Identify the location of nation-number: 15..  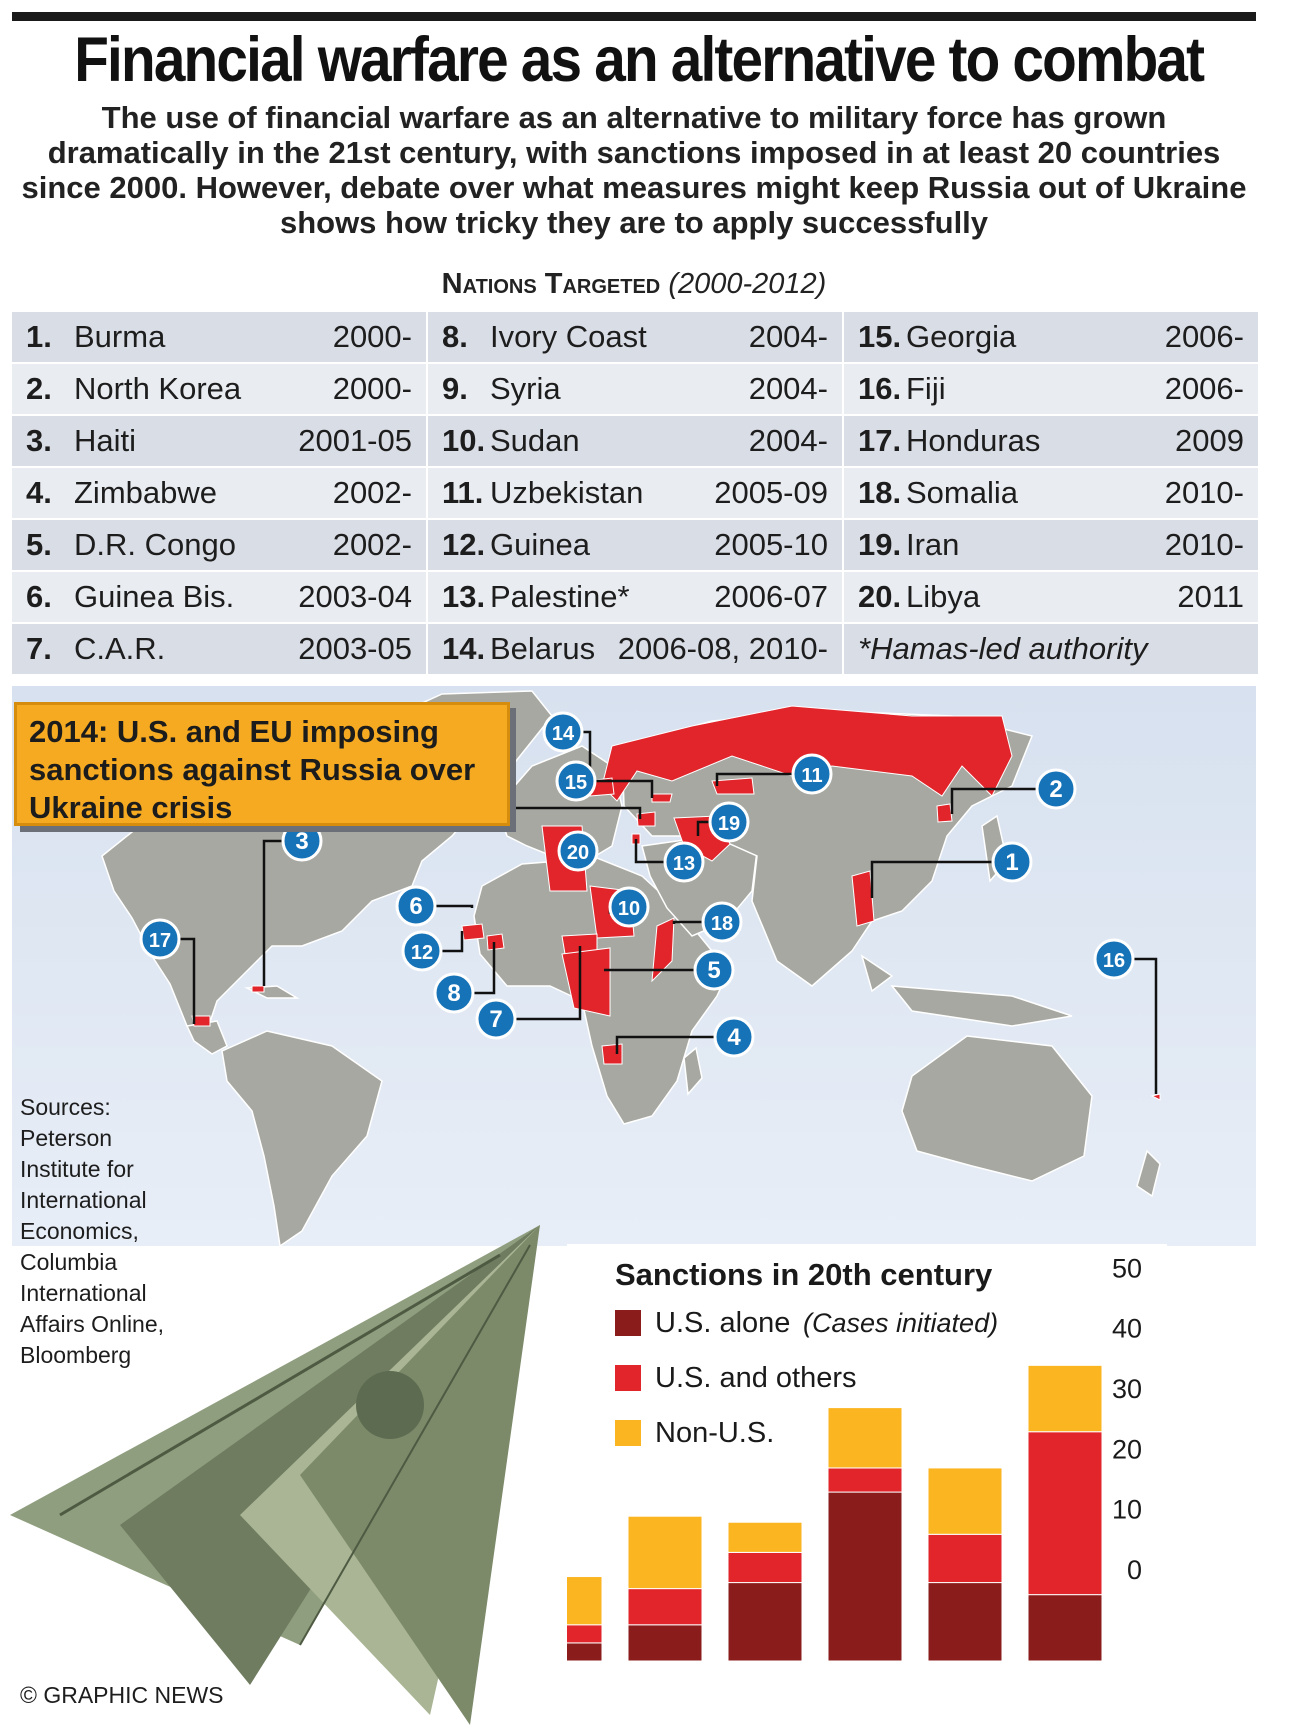
(880, 336).